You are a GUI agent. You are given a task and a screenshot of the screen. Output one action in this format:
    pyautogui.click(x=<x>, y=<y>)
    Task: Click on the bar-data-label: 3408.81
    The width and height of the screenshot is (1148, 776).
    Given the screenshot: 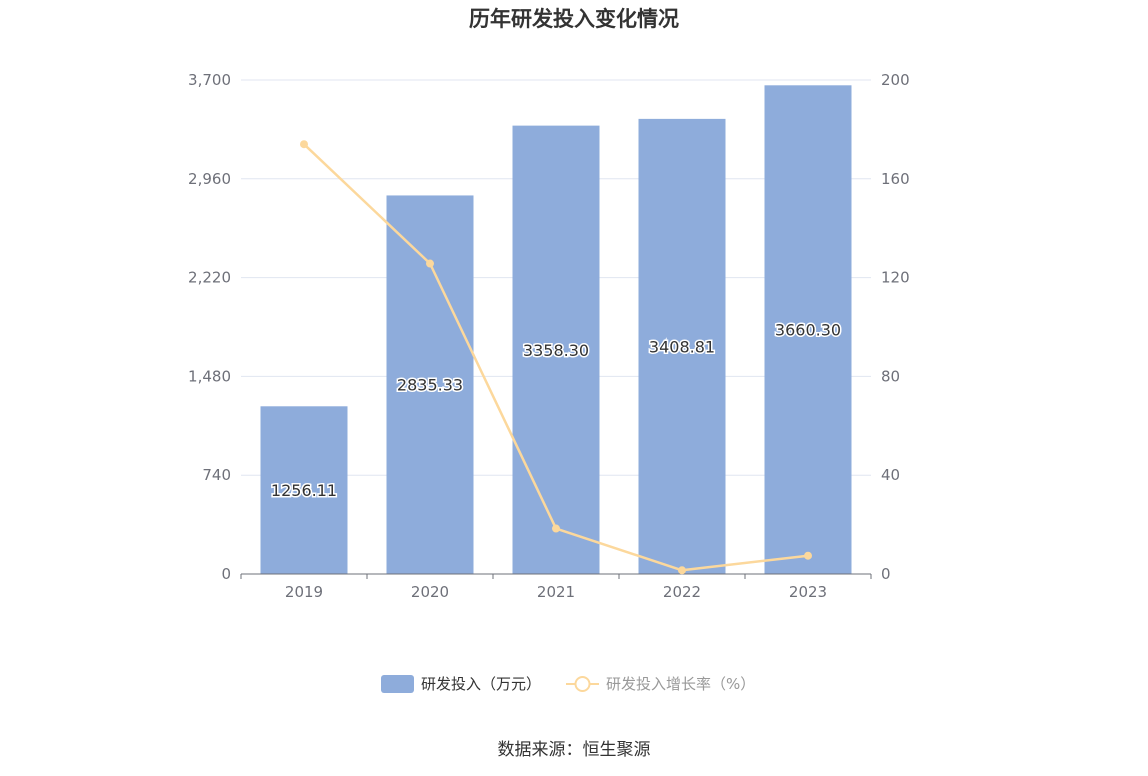 What is the action you would take?
    pyautogui.click(x=682, y=346)
    